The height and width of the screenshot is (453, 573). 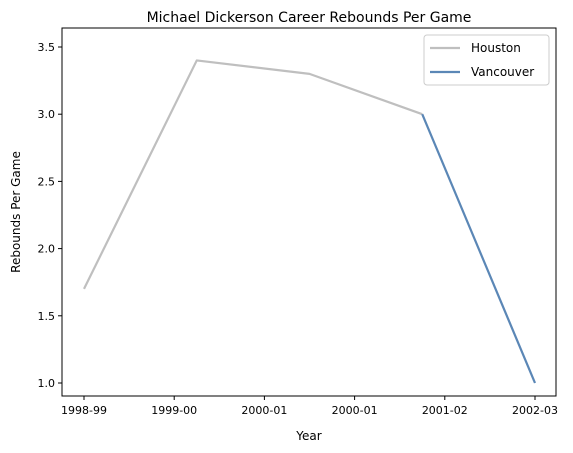 I want to click on y-tick-label: 2.0, so click(x=47, y=249).